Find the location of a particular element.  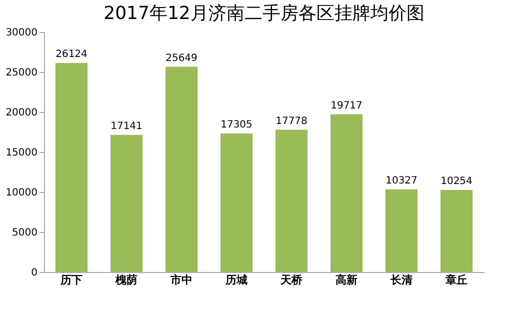

y-tick-label: 25000 is located at coordinates (22, 73).